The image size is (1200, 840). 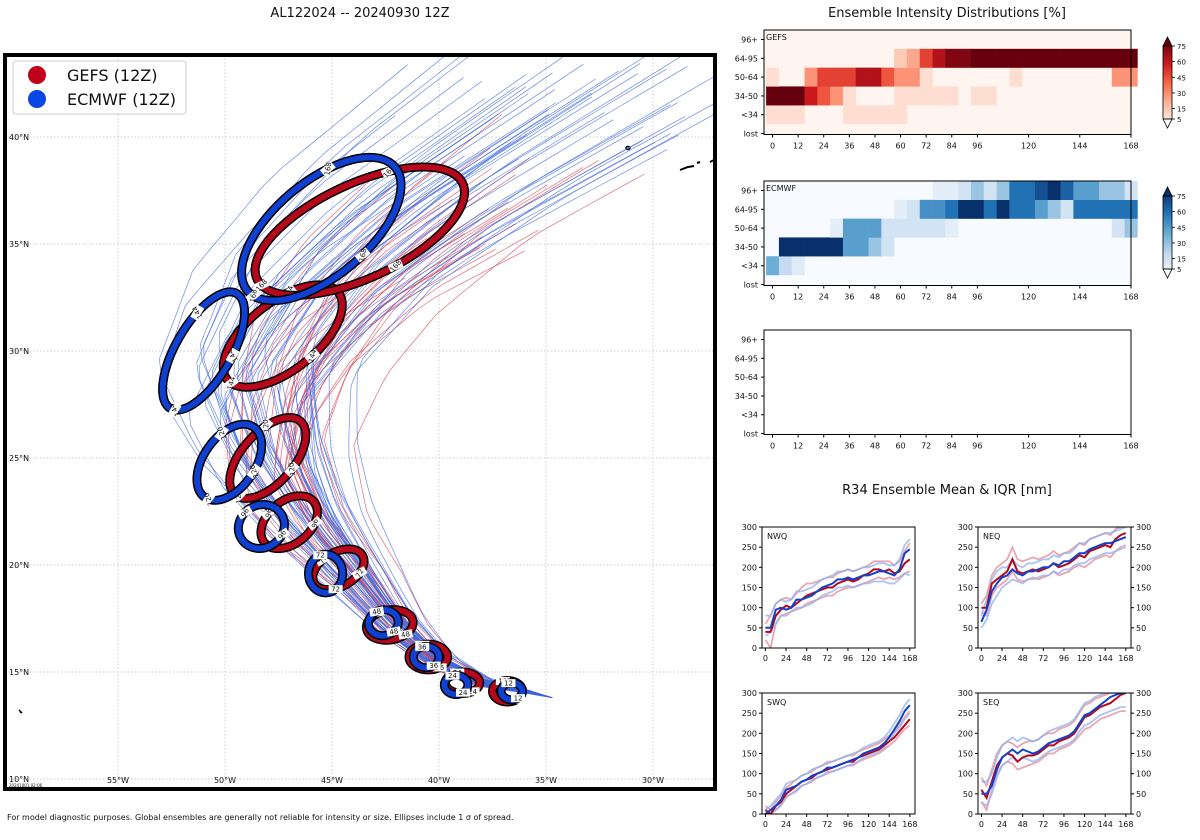 What do you see at coordinates (965, 754) in the screenshot?
I see `r34-ytick-label-left: 150` at bounding box center [965, 754].